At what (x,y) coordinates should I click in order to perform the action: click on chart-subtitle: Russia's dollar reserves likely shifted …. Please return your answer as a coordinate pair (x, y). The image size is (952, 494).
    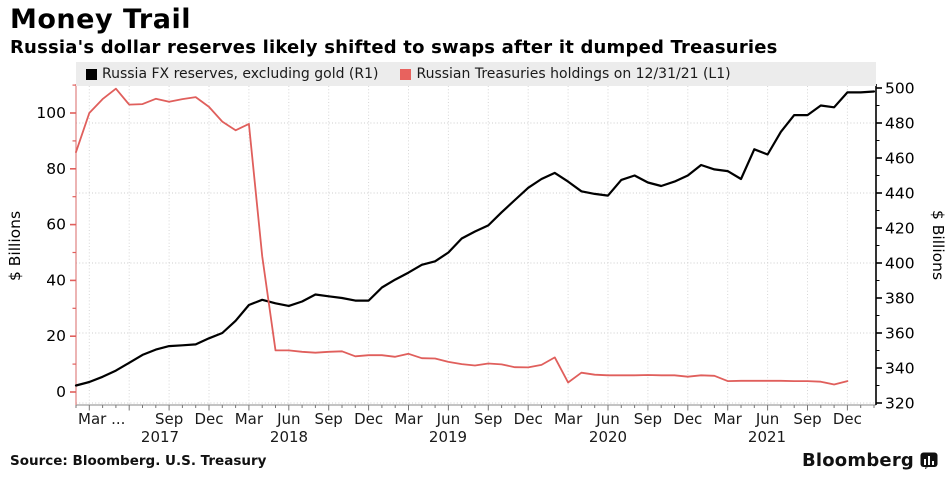
    Looking at the image, I should click on (394, 47).